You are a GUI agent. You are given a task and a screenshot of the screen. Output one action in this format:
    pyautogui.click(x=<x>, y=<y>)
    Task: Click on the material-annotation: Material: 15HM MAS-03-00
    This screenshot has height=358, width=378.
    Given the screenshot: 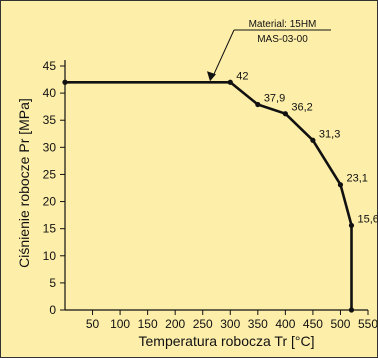 What is the action you would take?
    pyautogui.click(x=268, y=50)
    